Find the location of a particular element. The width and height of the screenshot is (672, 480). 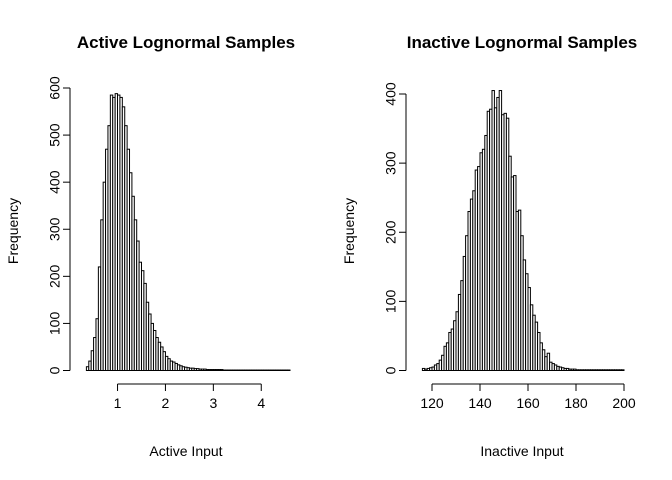

inactive-y-tick-label: 100 is located at coordinates (391, 301).